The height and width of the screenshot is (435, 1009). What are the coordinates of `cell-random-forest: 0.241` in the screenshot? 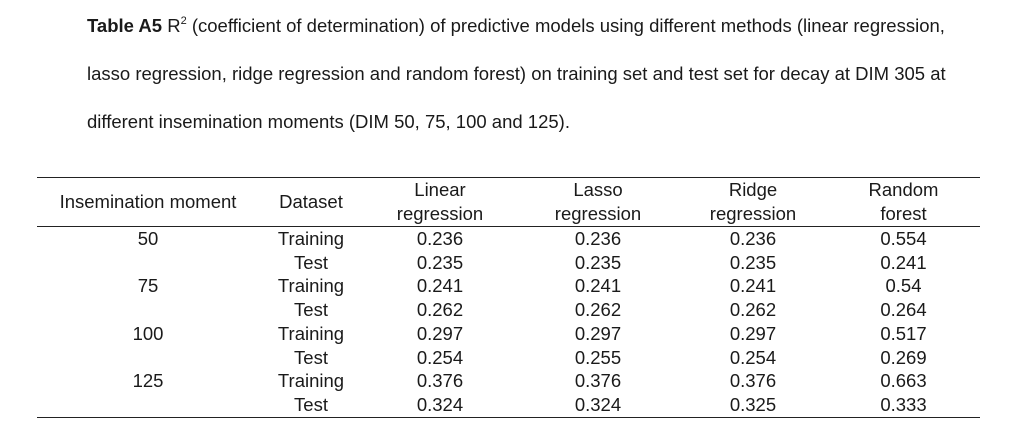 It's located at (903, 262).